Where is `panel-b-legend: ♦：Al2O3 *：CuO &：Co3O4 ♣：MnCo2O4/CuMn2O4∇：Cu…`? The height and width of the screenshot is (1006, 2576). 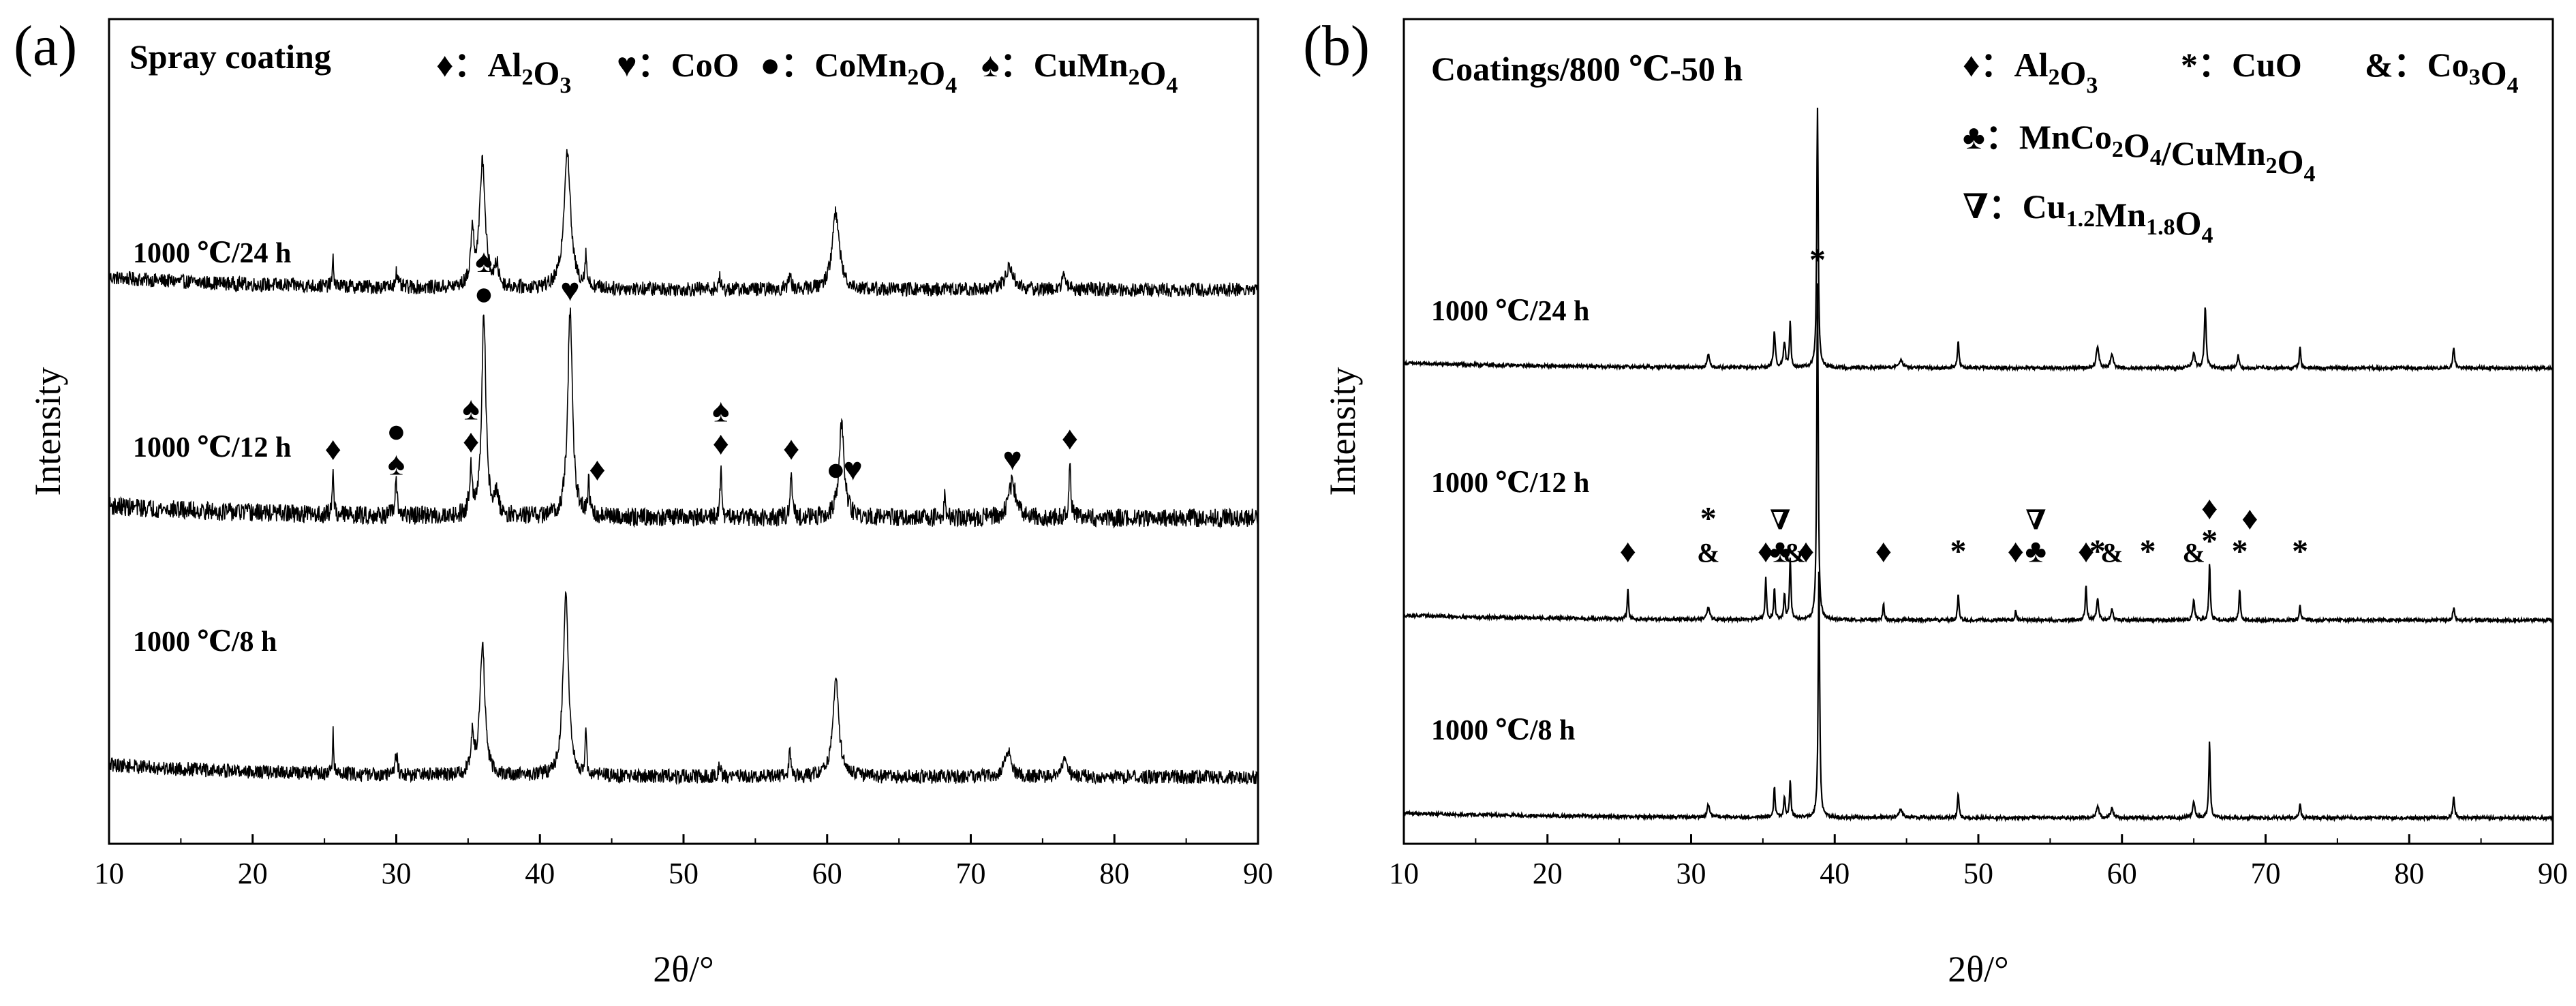 panel-b-legend: ♦：Al2O3 *：CuO &：Co3O4 ♣：MnCo2O4/CuMn2O4∇：Cu… is located at coordinates (2241, 147).